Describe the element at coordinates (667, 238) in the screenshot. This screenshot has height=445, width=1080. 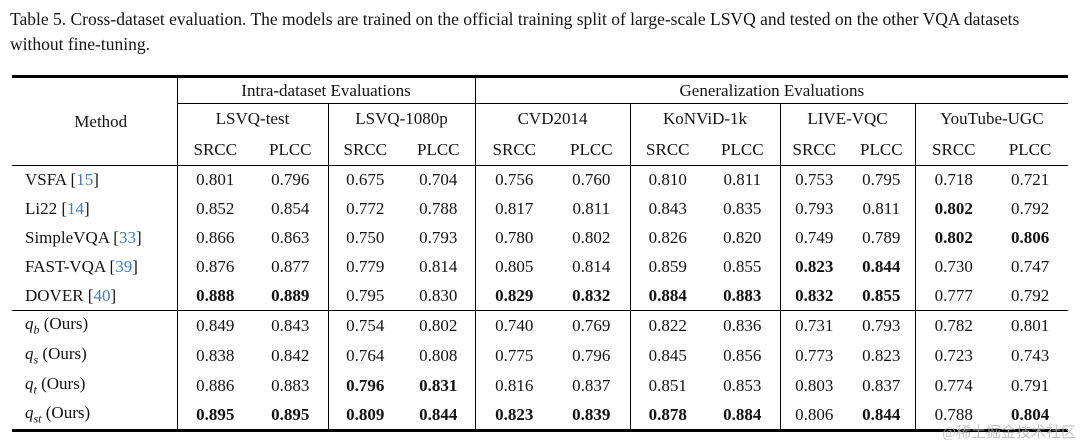
I see `value-cell: 0.826` at that location.